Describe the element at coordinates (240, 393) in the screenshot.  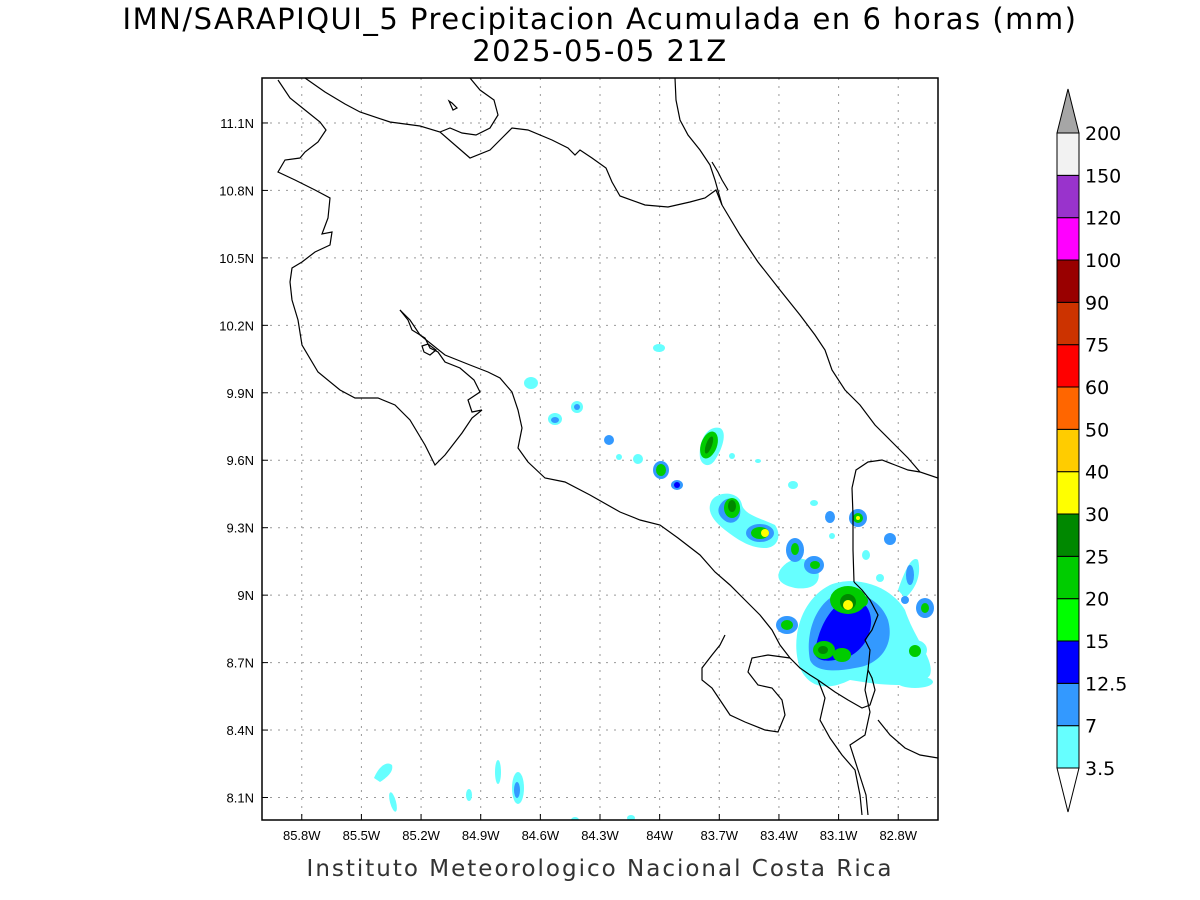
I see `y-tick-label: 9.9N` at that location.